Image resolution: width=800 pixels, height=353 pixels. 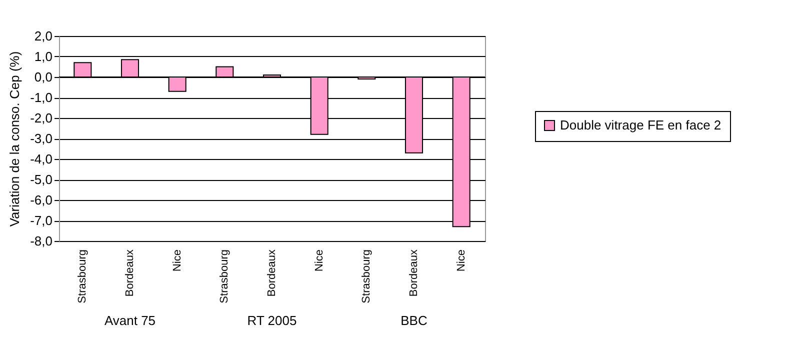 What do you see at coordinates (130, 320) in the screenshot?
I see `text: Avant 75` at bounding box center [130, 320].